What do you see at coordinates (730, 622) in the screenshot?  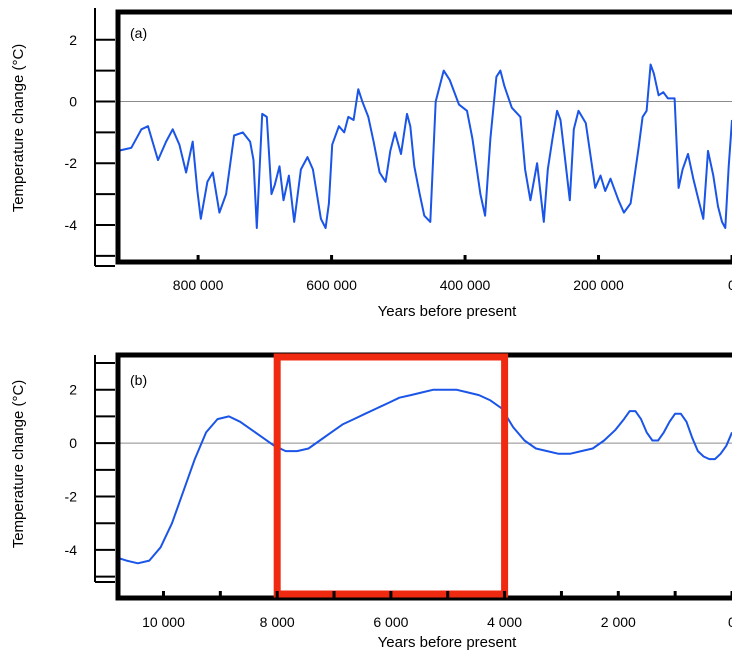 I see `panel-b-x-tick-label: 0` at bounding box center [730, 622].